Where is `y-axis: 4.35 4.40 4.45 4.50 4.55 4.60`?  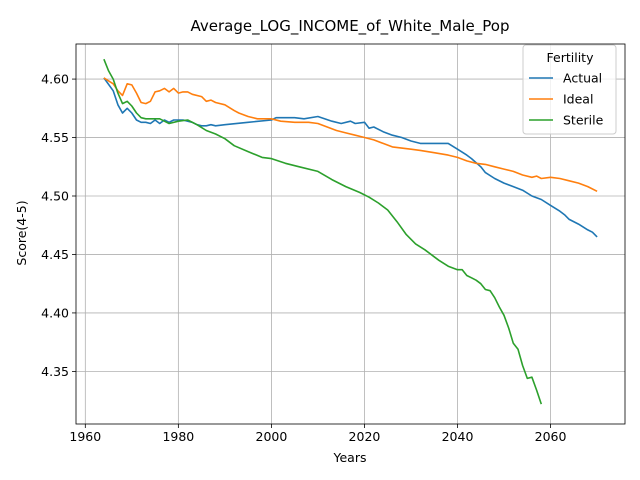 y-axis: 4.35 4.40 4.45 4.50 4.55 4.60 is located at coordinates (58, 225).